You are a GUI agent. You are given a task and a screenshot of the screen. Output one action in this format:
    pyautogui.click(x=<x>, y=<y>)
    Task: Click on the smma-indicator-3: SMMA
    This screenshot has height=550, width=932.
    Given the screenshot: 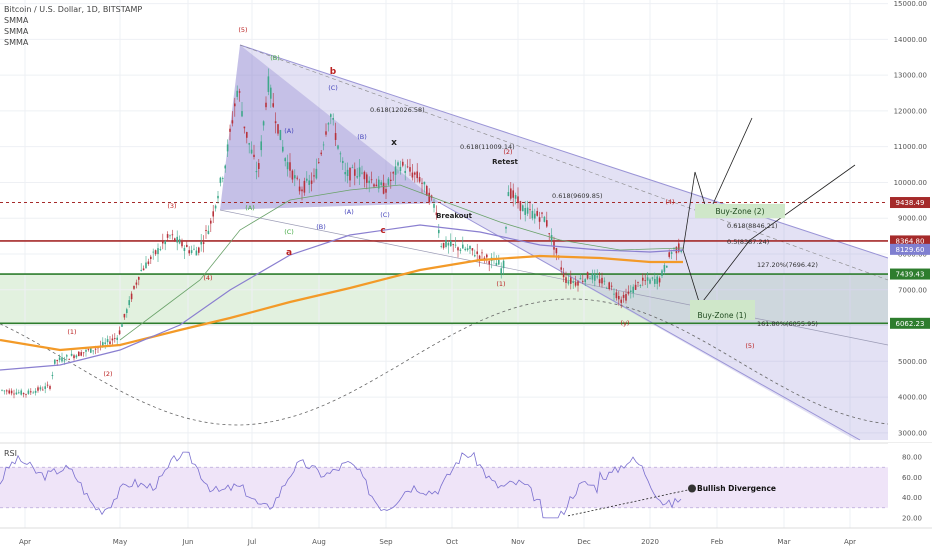 What is the action you would take?
    pyautogui.click(x=16, y=42)
    